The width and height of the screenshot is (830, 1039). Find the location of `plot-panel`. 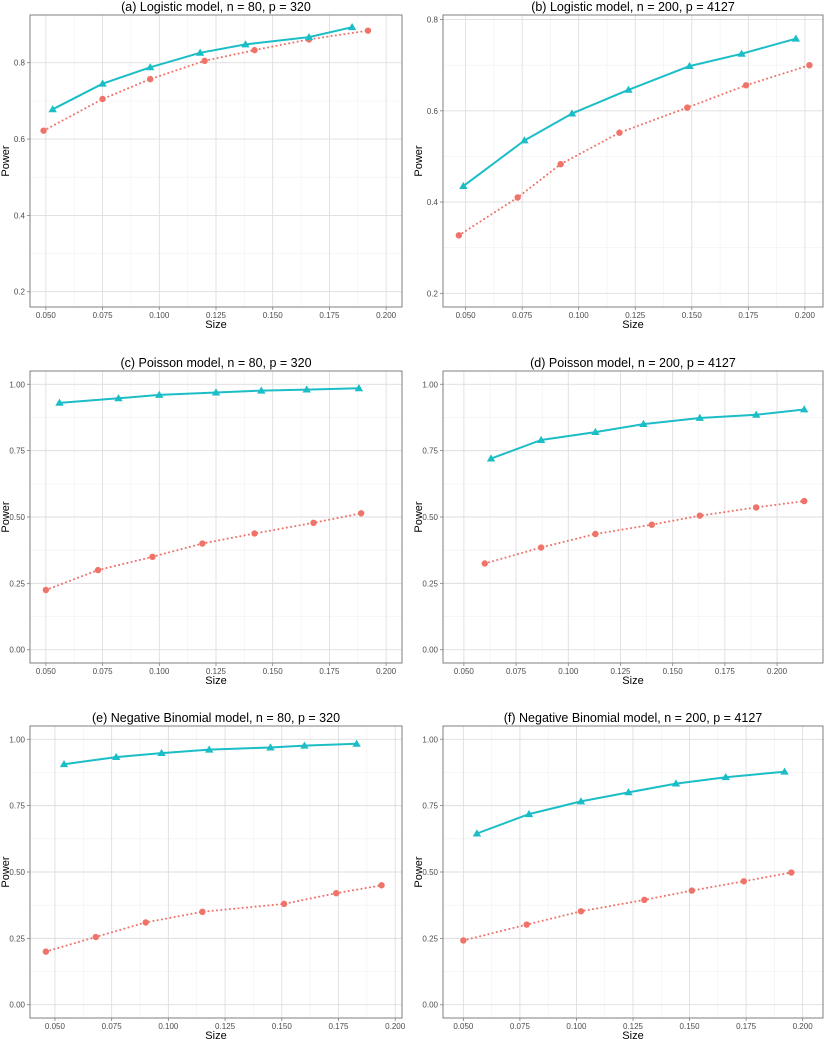

plot-panel is located at coordinates (633, 161).